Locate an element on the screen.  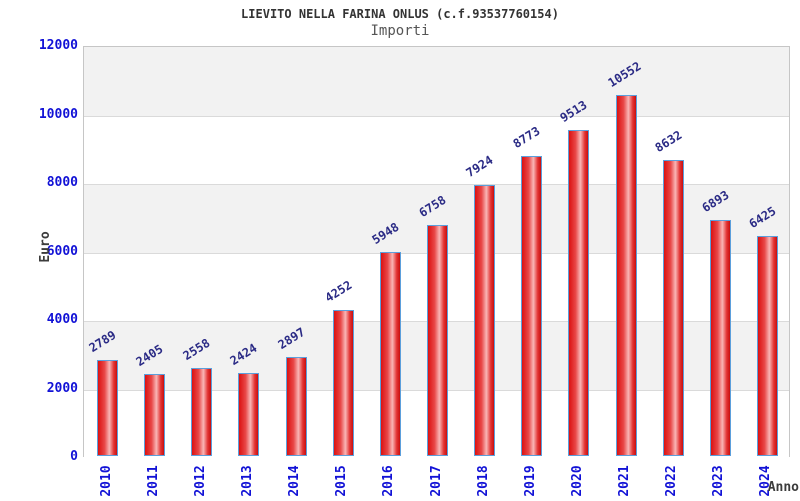
y-tick-label: 6000 is located at coordinates (62, 251).